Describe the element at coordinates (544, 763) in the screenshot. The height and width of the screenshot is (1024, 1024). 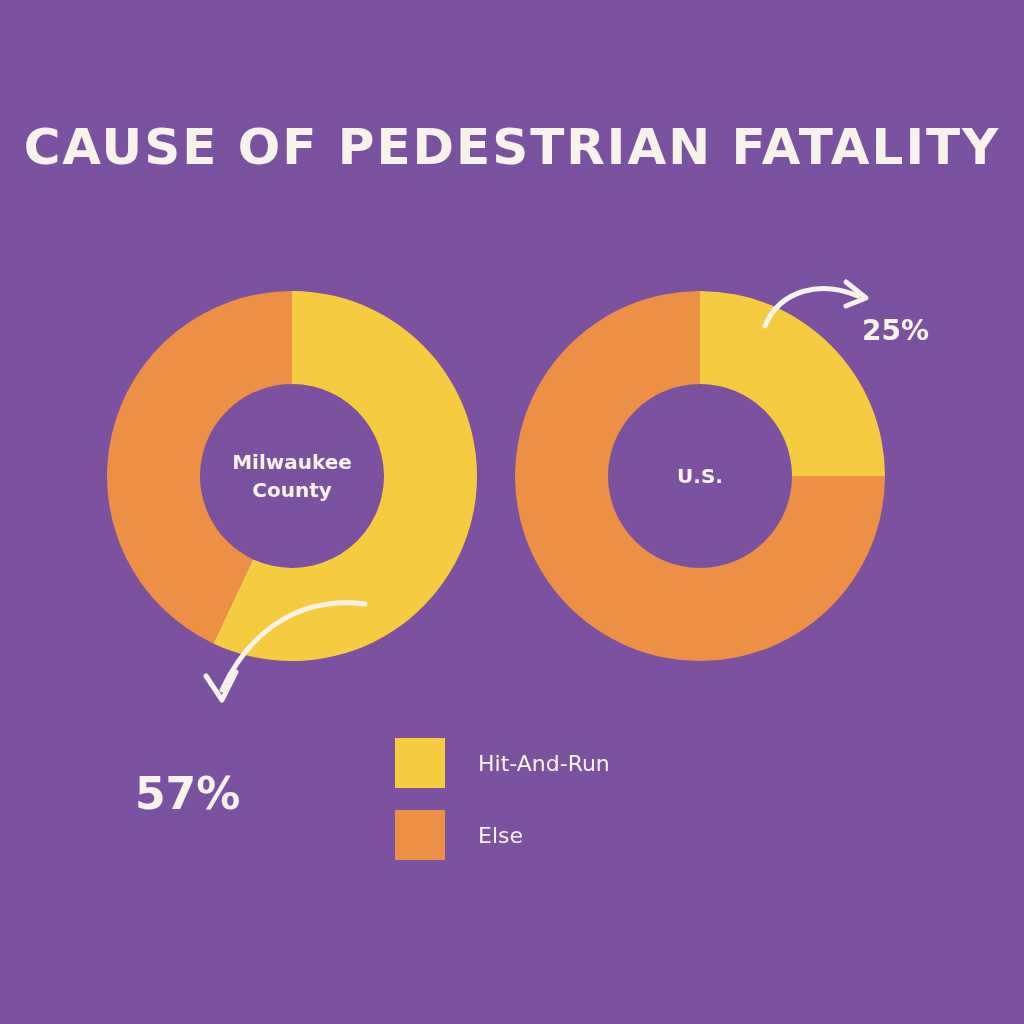
I see `legend-label: Hit-And-Run` at that location.